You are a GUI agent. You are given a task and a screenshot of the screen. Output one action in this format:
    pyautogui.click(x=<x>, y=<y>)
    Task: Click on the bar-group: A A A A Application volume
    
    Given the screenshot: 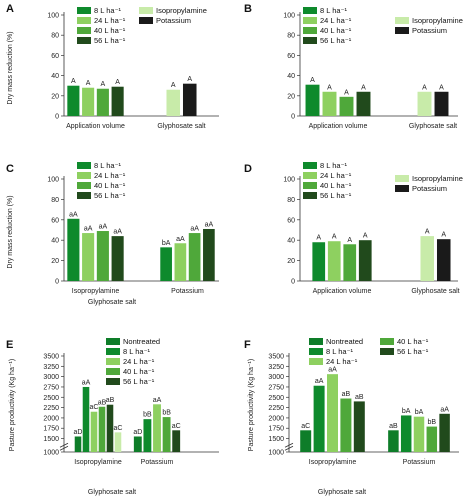 What is the action you would take?
    pyautogui.click(x=338, y=103)
    